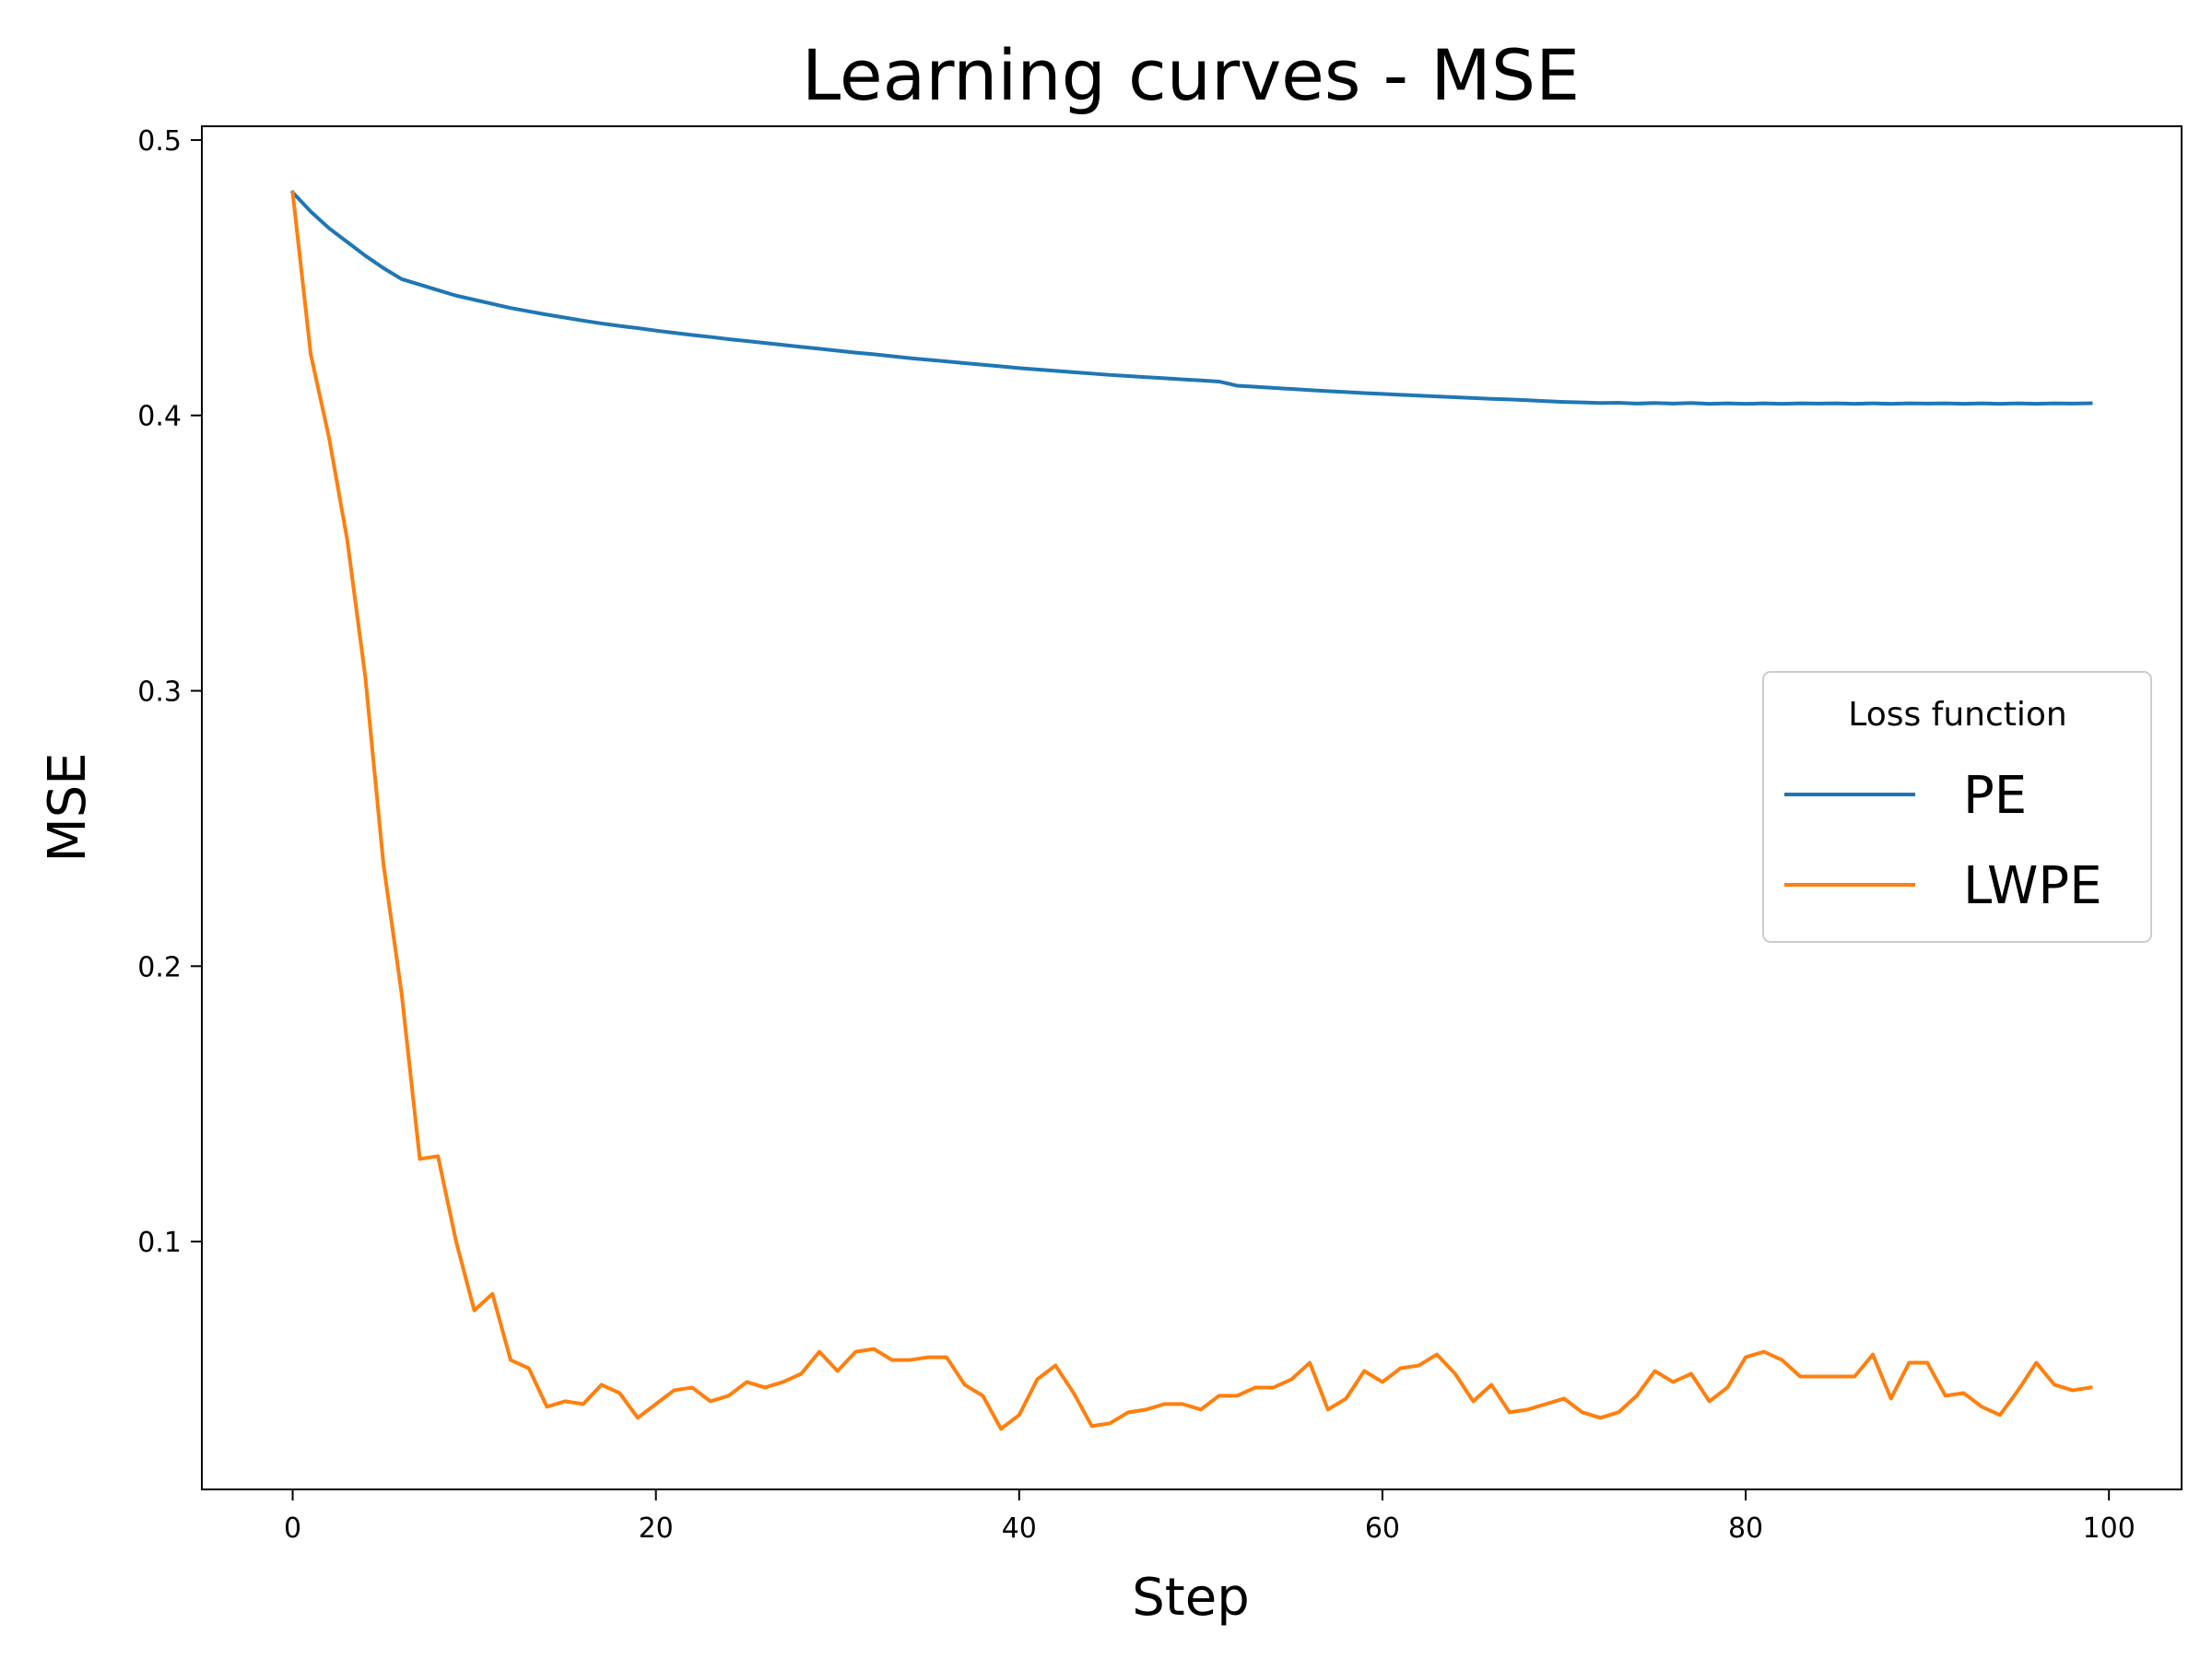 The width and height of the screenshot is (2212, 1659). I want to click on legend-box, so click(1957, 807).